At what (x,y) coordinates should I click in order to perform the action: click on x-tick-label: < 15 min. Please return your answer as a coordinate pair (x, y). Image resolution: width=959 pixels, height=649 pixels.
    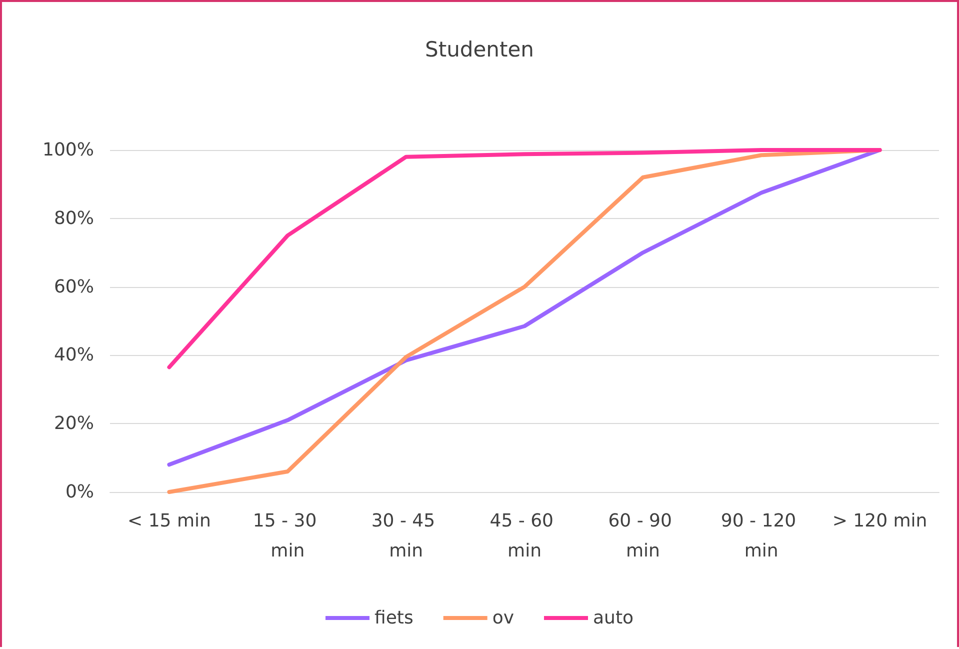
    Looking at the image, I should click on (169, 521).